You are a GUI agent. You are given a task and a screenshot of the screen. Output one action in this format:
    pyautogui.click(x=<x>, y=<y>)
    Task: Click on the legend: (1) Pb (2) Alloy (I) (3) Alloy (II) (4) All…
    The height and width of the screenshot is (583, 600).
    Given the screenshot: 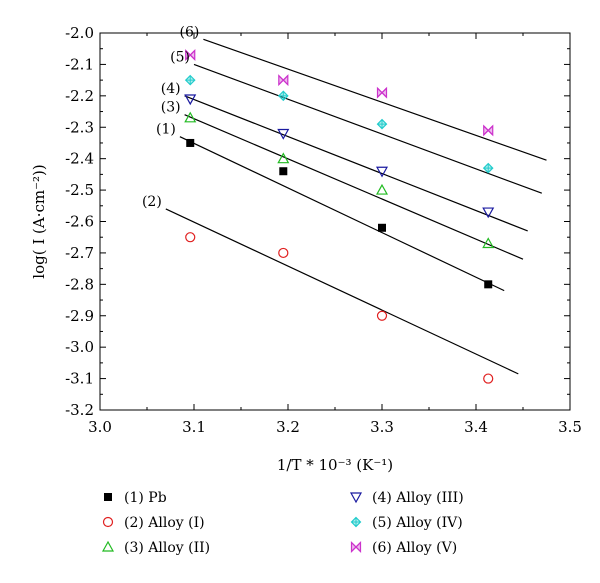 What is the action you would take?
    pyautogui.click(x=282, y=523)
    